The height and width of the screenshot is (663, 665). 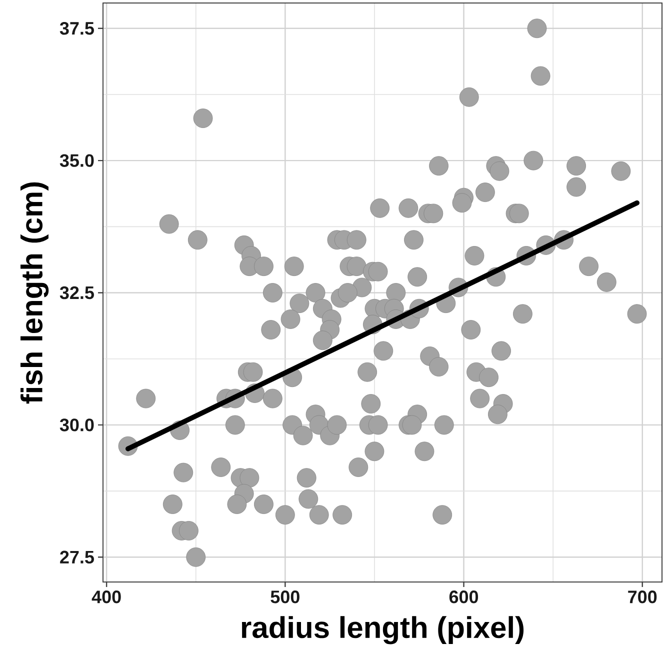 What do you see at coordinates (77, 293) in the screenshot?
I see `y-tick-label: 32.5` at bounding box center [77, 293].